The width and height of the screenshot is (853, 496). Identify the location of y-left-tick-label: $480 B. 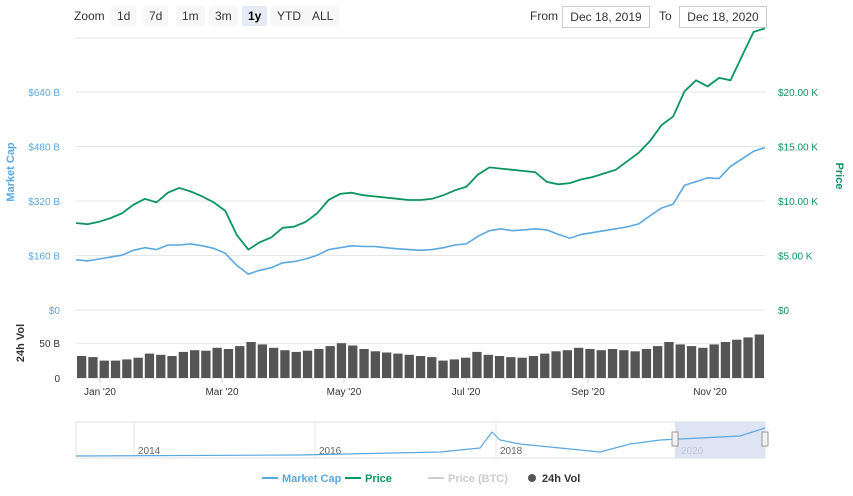
(44, 148).